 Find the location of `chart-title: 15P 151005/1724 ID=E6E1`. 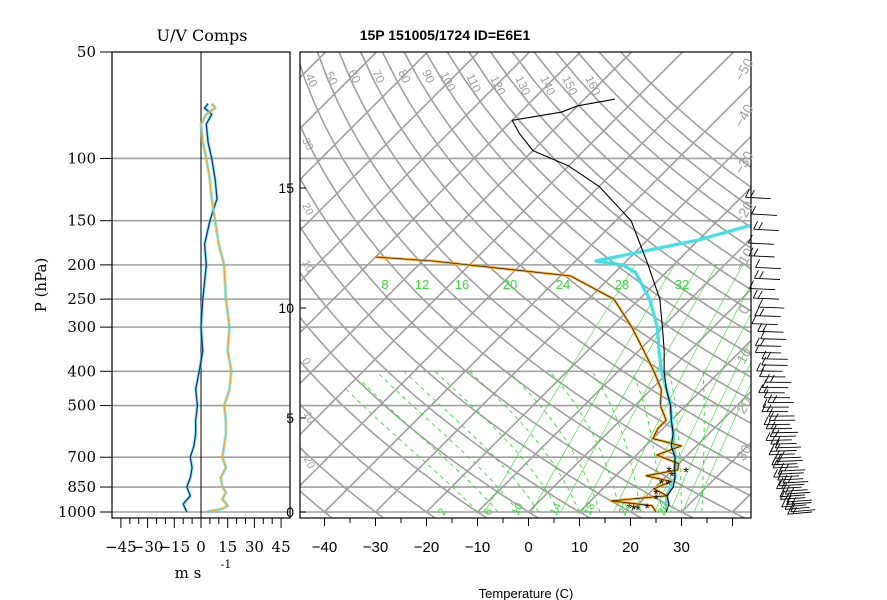

chart-title: 15P 151005/1724 ID=E6E1 is located at coordinates (445, 35).